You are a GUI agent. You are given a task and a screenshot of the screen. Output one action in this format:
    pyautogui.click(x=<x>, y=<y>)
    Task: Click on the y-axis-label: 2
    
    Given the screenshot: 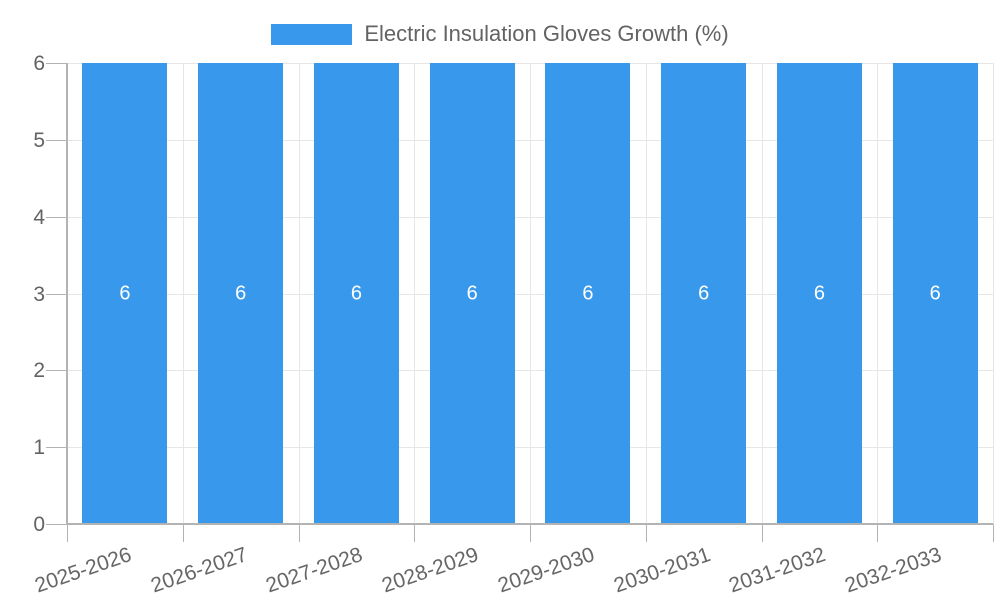 What is the action you would take?
    pyautogui.click(x=39, y=371)
    